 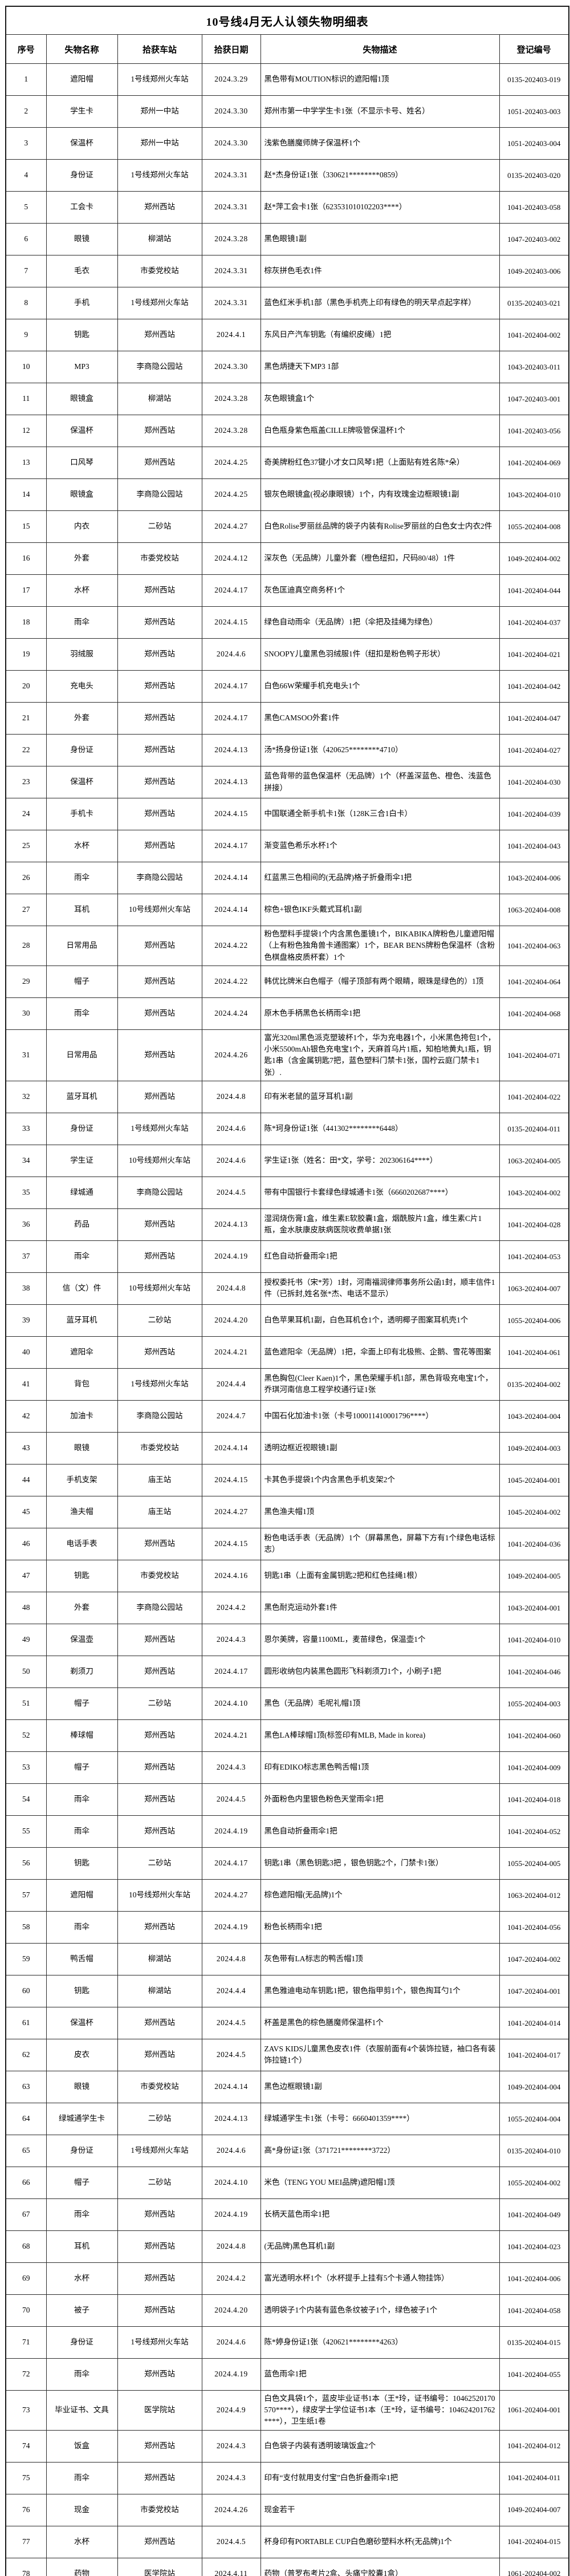 I want to click on table-cell: 69, so click(x=26, y=2278).